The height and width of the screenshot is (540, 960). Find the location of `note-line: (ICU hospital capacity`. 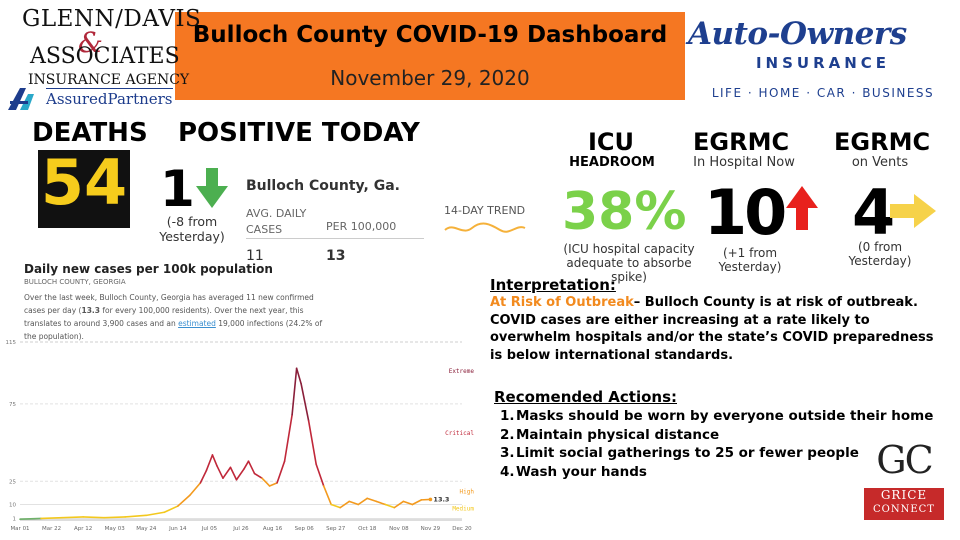

note-line: (ICU hospital capacity is located at coordinates (629, 249).